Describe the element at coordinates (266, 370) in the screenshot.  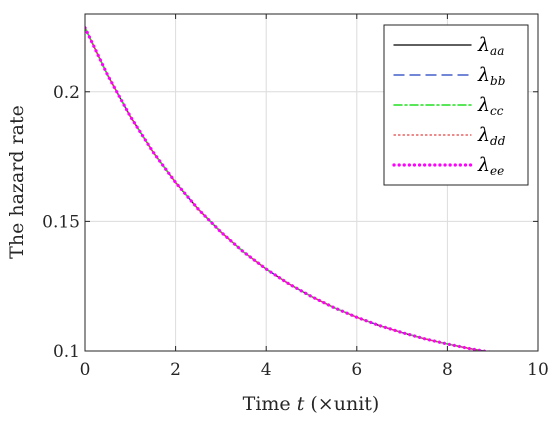
I see `x-tick-label: 4` at that location.